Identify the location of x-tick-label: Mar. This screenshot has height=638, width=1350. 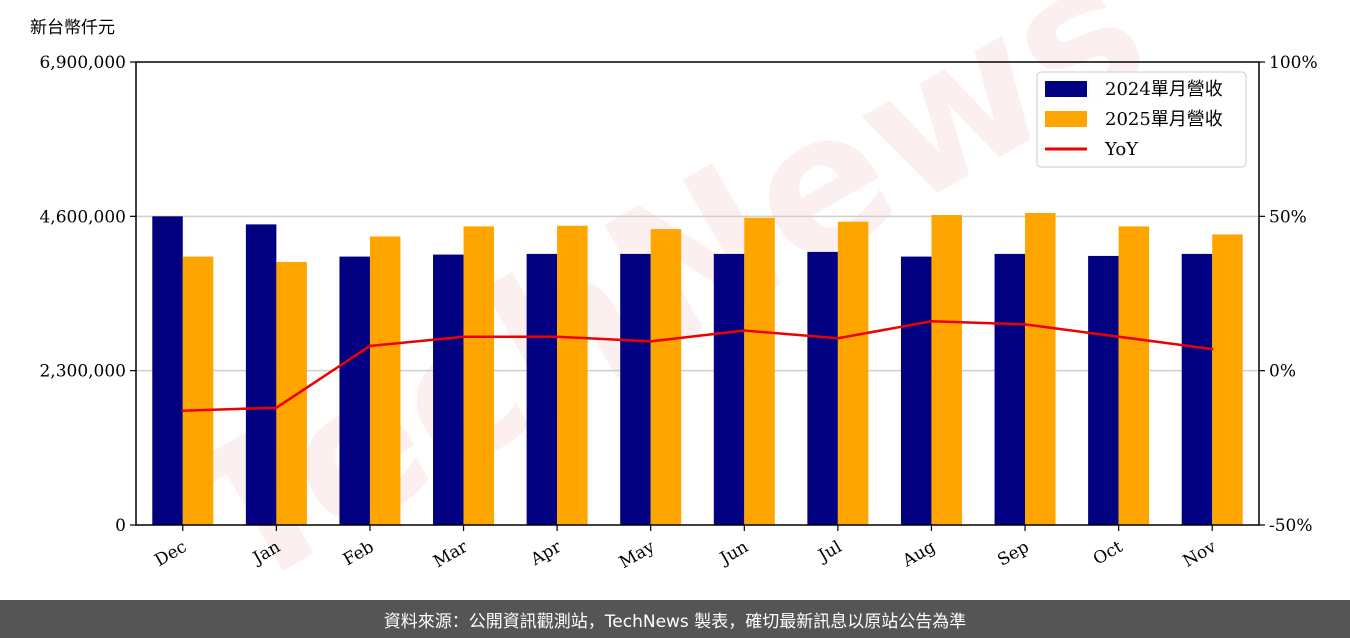
(451, 555).